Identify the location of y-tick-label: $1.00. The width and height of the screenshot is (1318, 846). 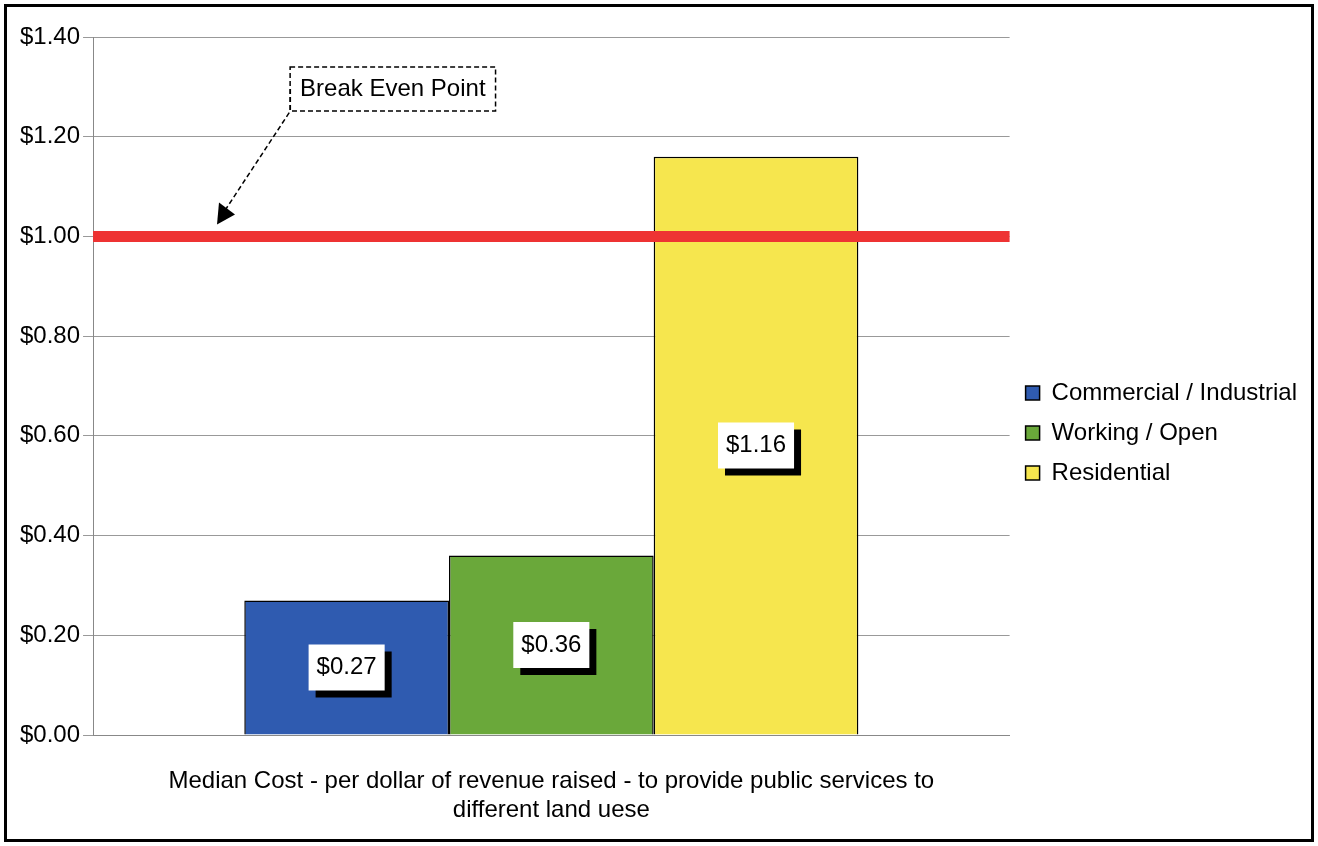
(50, 235).